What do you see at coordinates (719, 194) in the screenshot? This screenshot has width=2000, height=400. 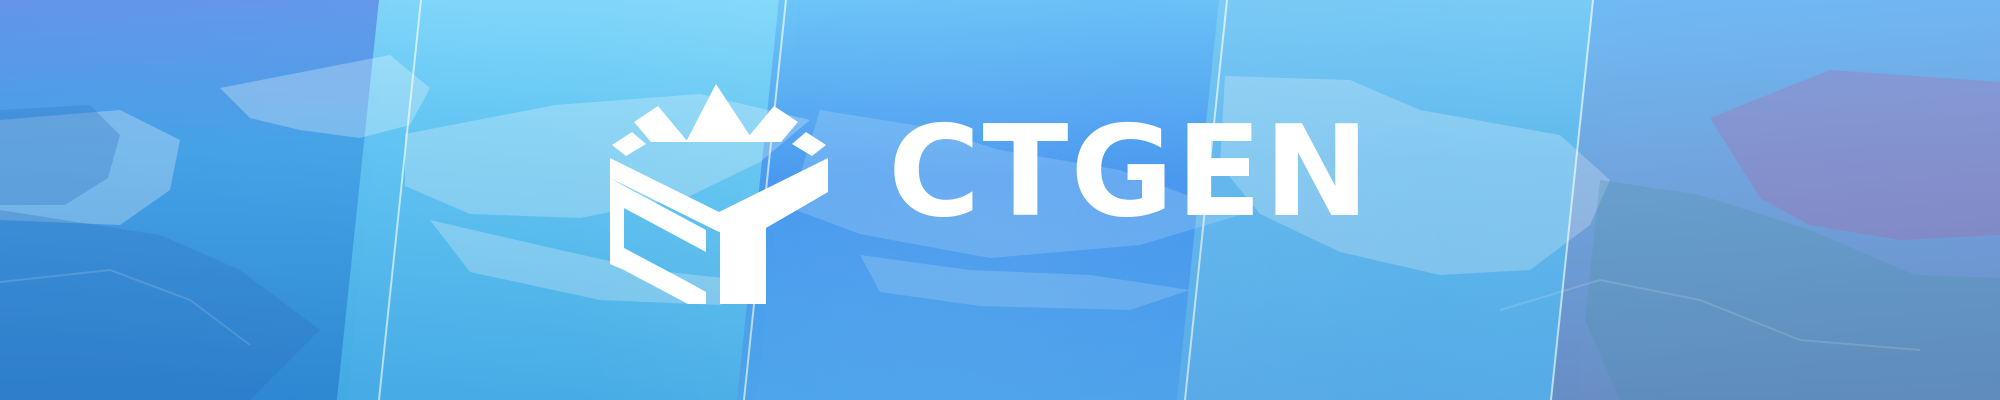 I see `ctgen-logo-icon` at bounding box center [719, 194].